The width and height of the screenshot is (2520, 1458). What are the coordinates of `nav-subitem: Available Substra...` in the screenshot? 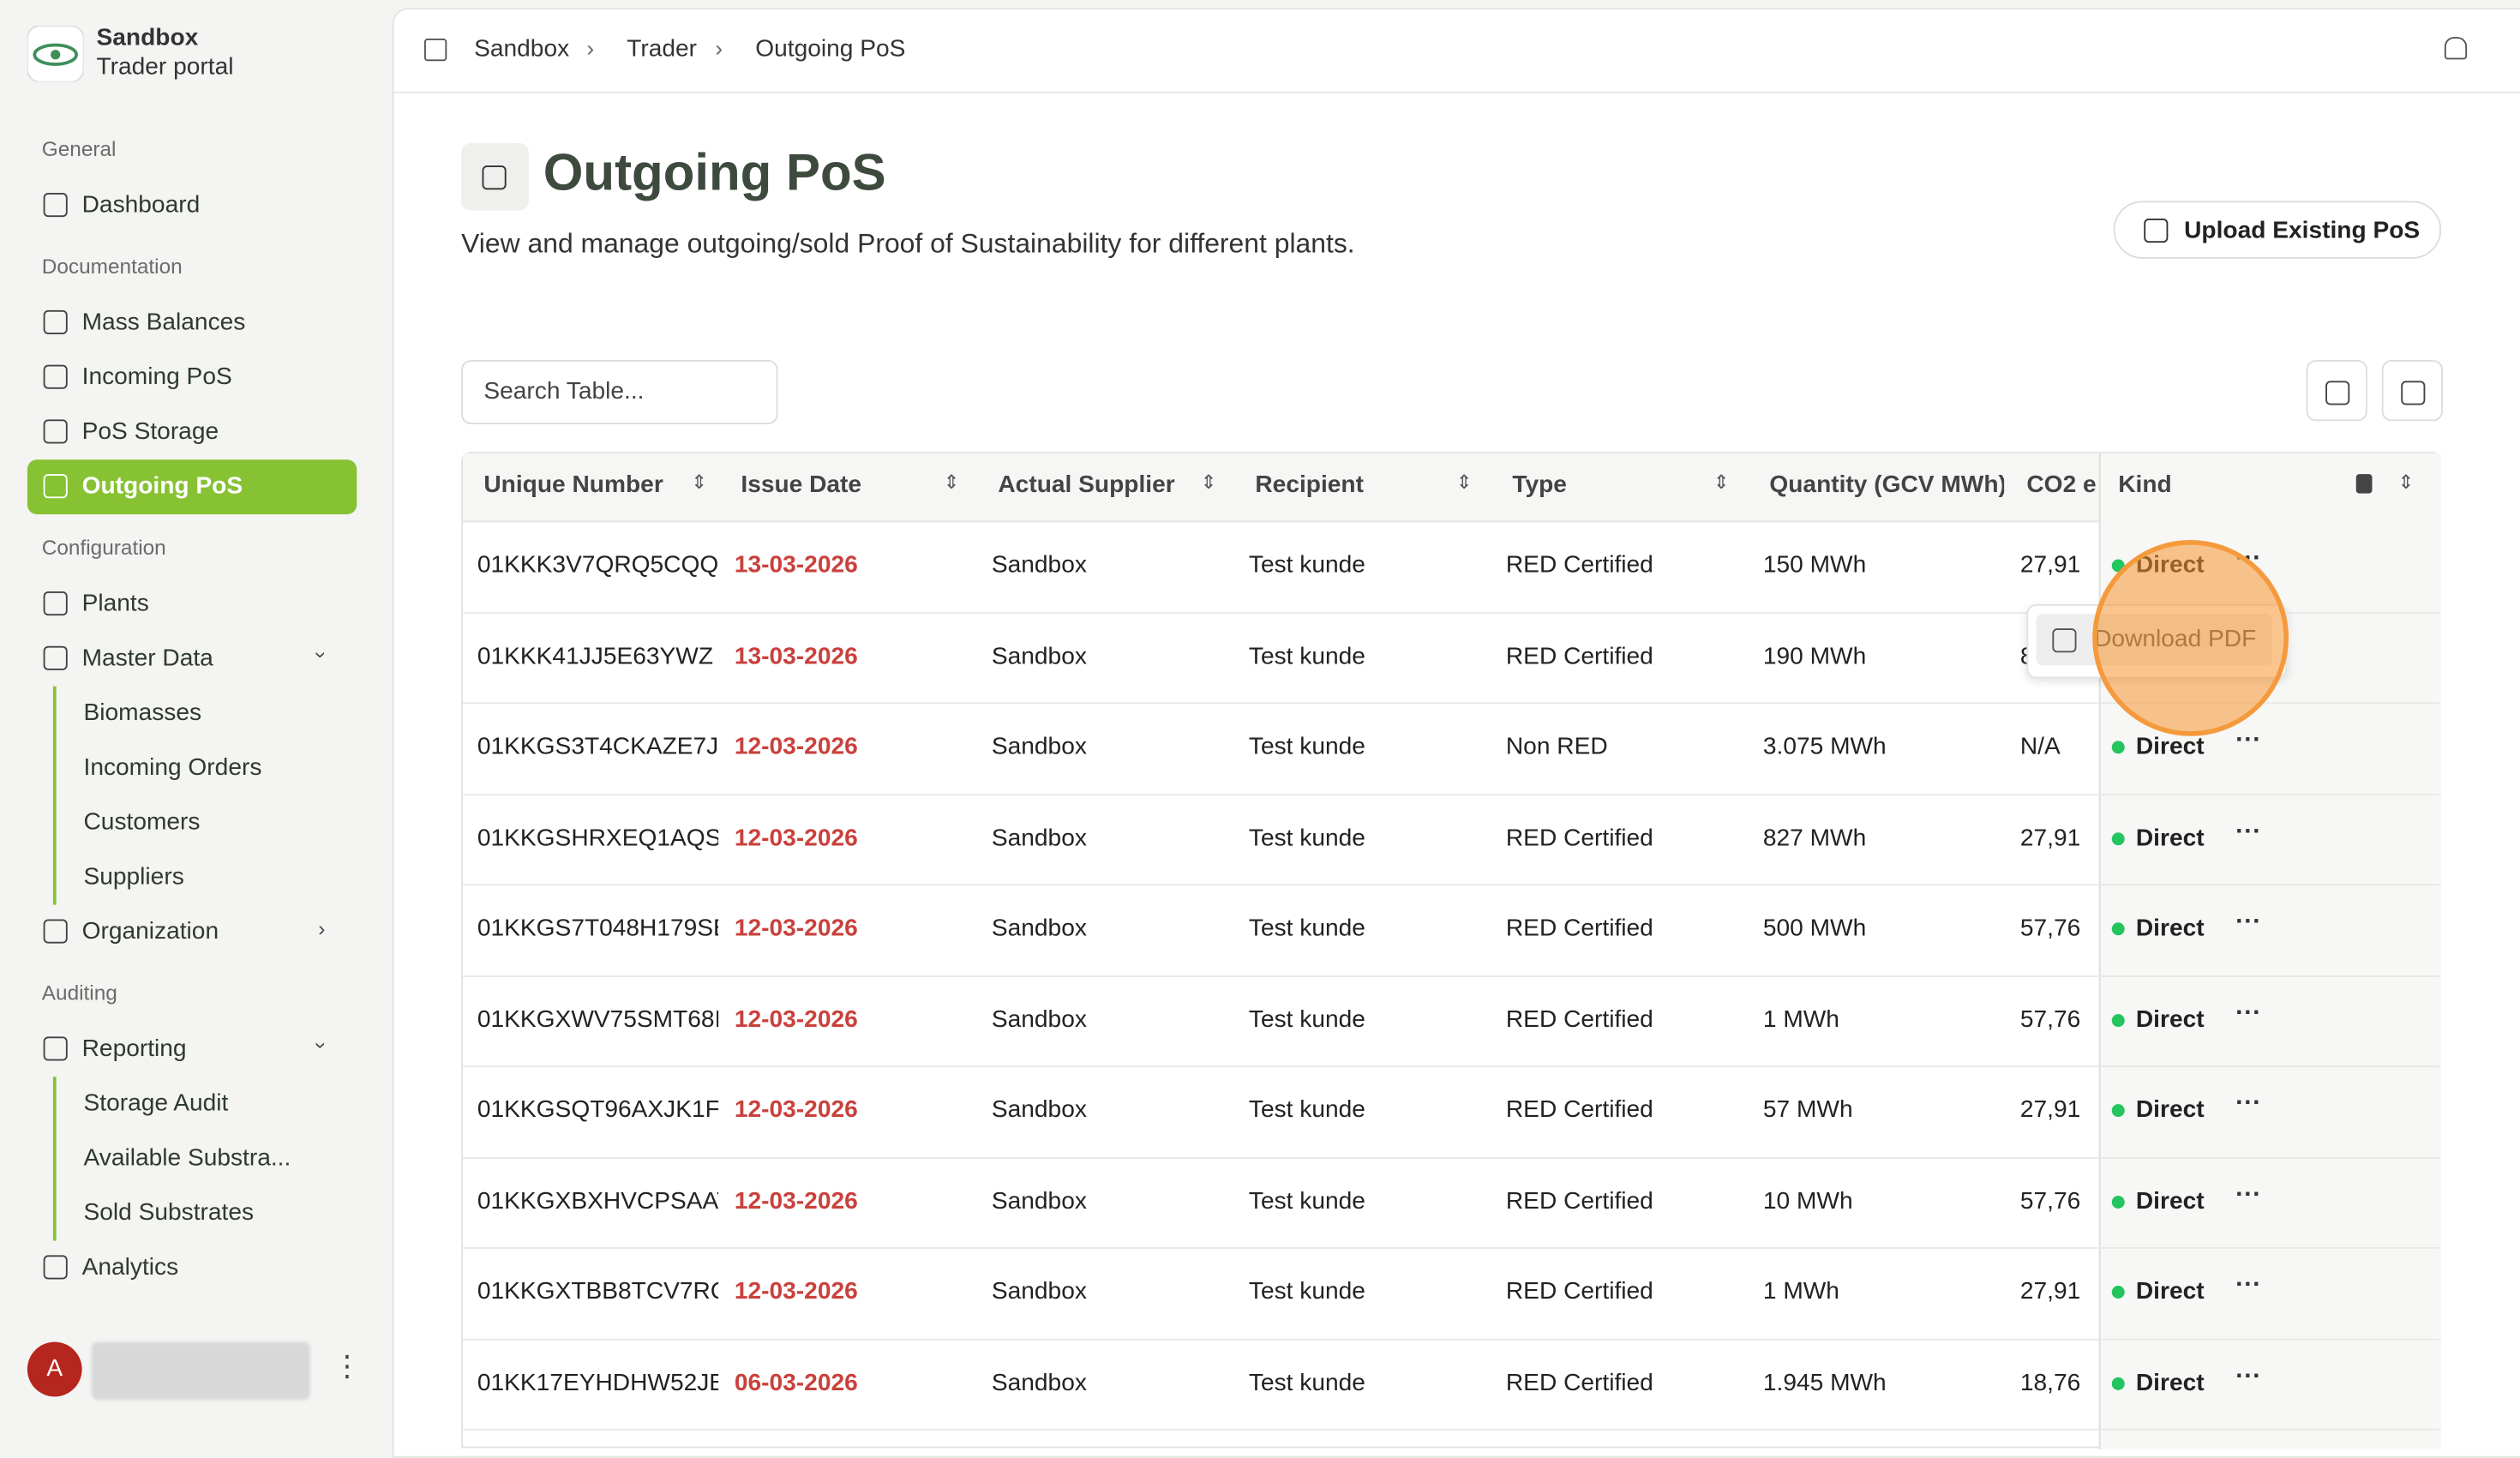 It's located at (187, 1158).